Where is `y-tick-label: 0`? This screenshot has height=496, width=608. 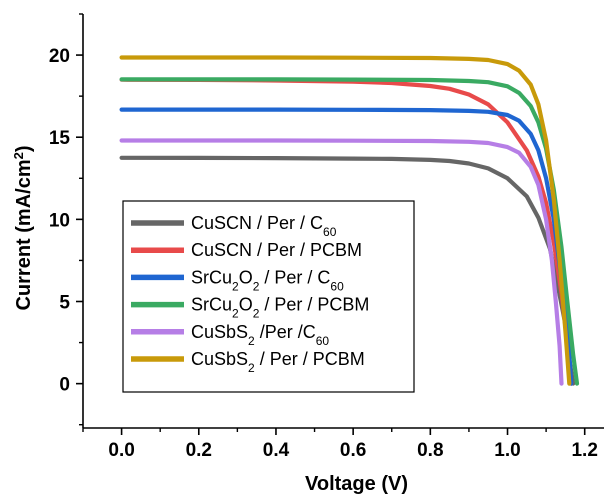
y-tick-label: 0 is located at coordinates (64, 385).